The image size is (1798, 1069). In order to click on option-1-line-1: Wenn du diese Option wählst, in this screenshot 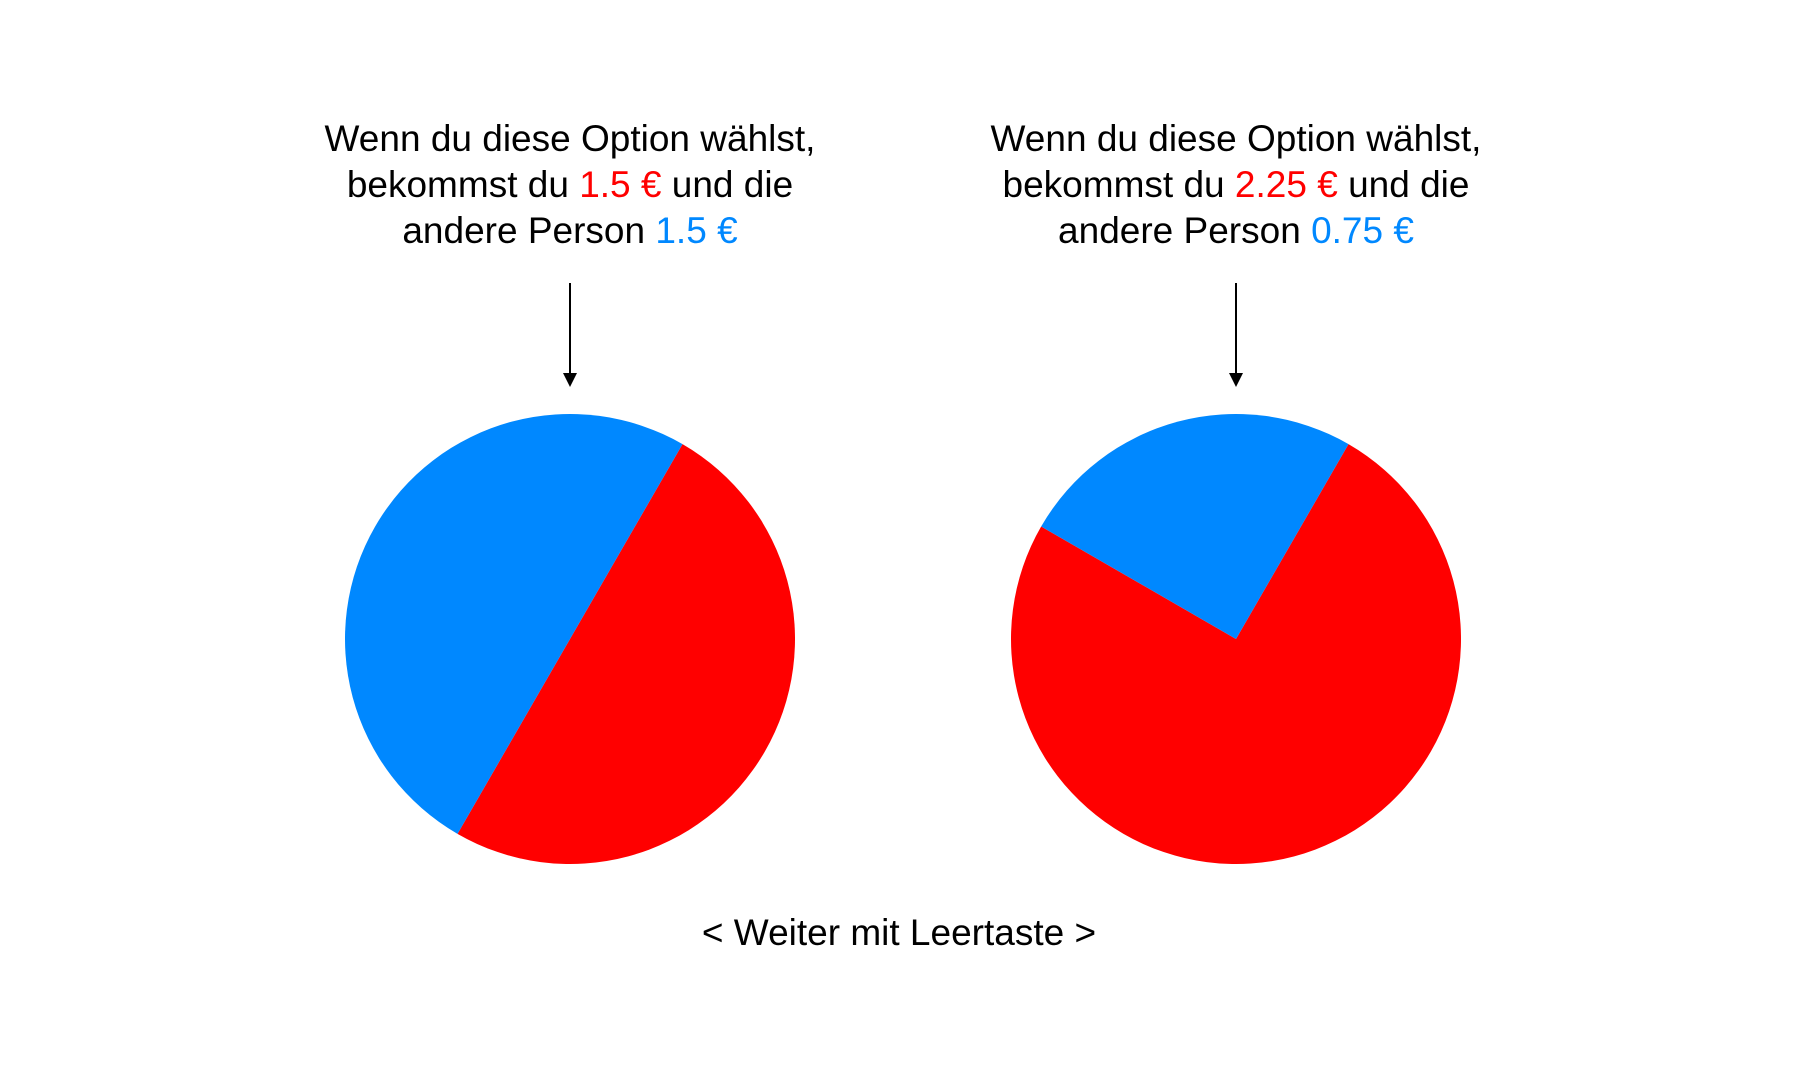, I will do `click(570, 138)`.